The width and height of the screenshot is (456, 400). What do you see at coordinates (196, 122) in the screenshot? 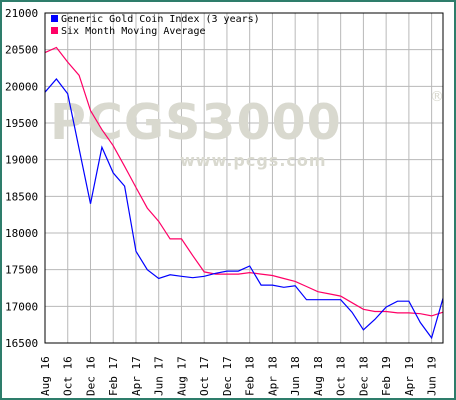
I see `watermark-brand: PCGS3000` at bounding box center [196, 122].